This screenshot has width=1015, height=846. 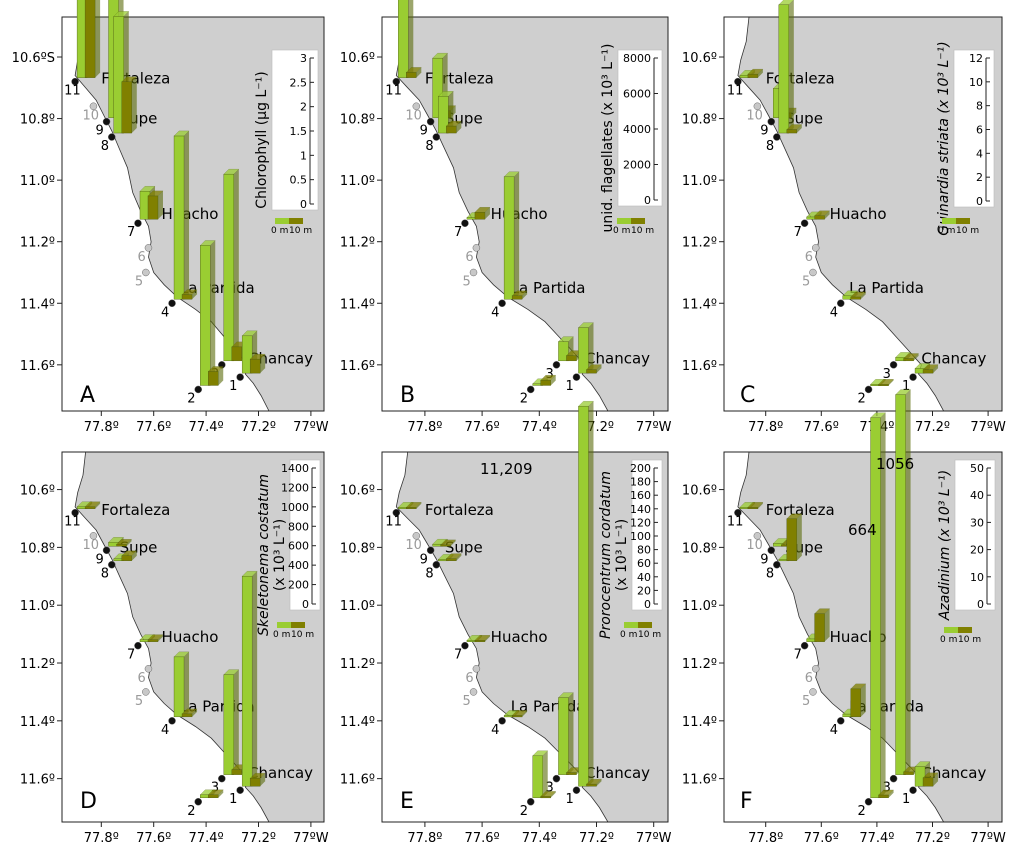 What do you see at coordinates (806, 281) in the screenshot?
I see `station-label: 5` at bounding box center [806, 281].